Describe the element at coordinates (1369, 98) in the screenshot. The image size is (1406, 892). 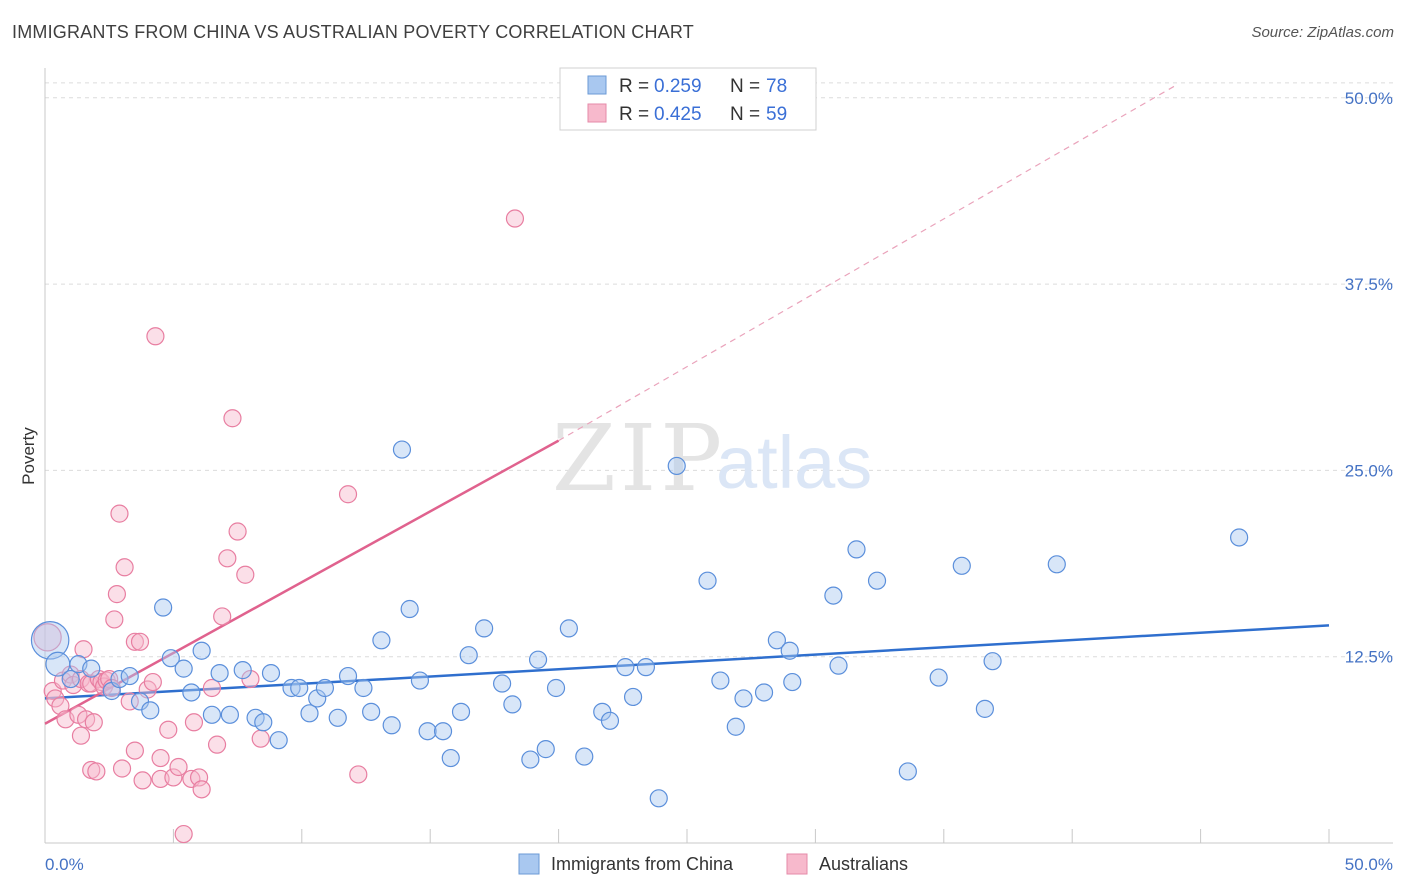
I see `y-tick-label-3: 50.0%` at that location.